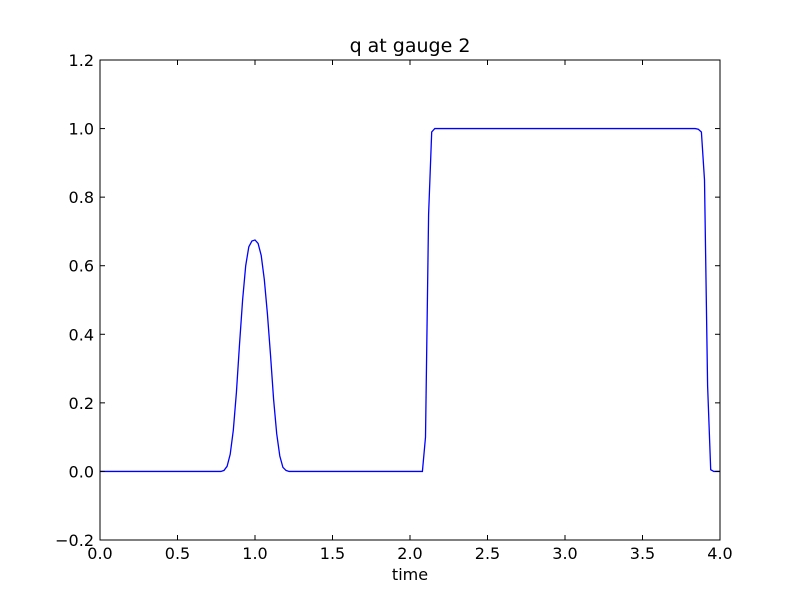 The width and height of the screenshot is (800, 600). I want to click on y-tick-label: 0.0, so click(81, 471).